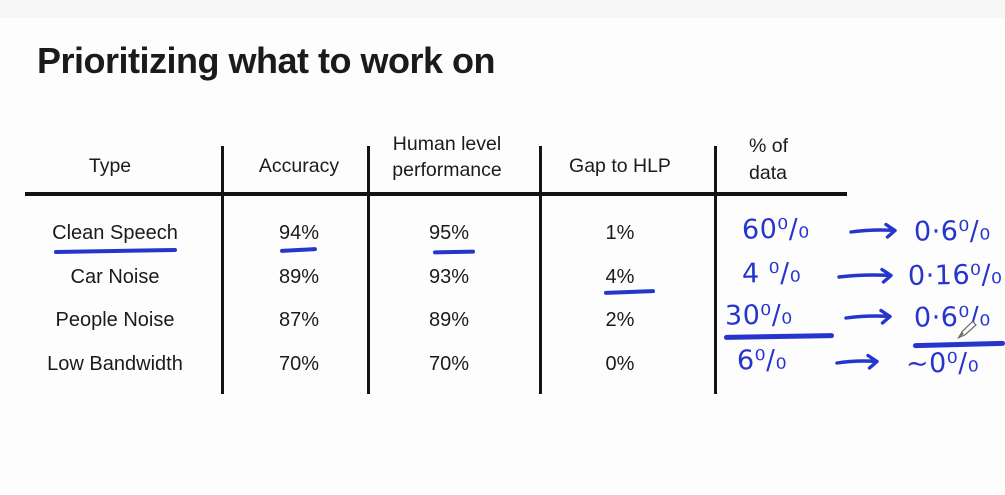  I want to click on table-header-rule, so click(436, 194).